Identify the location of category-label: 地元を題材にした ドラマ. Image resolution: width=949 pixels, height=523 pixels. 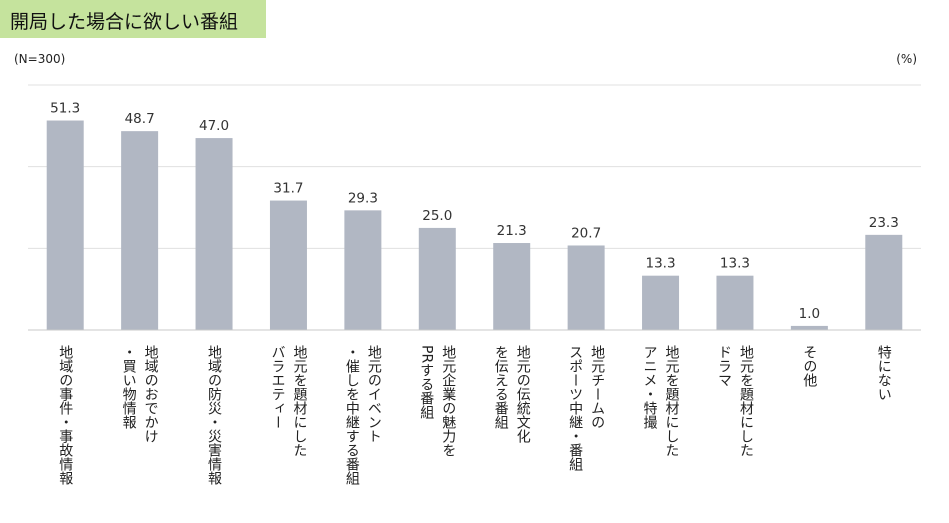
(734, 401).